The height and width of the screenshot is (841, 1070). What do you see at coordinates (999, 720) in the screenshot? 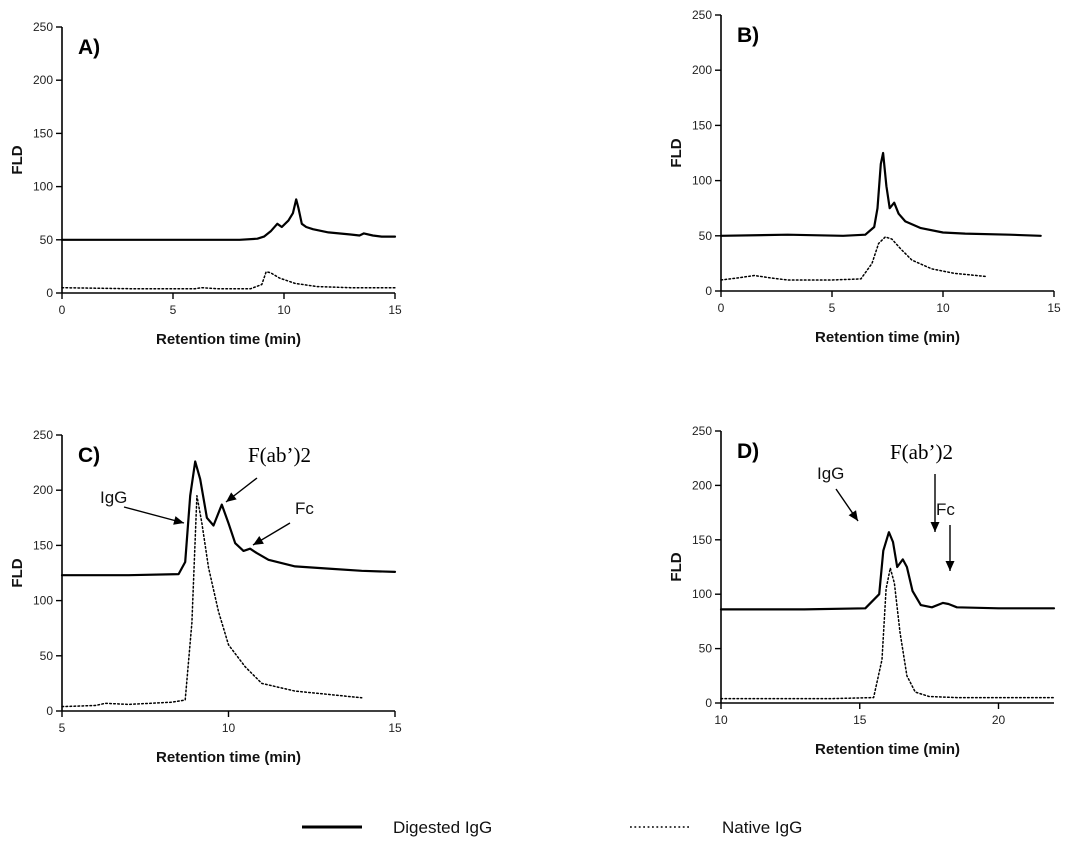
I see `x-tick-label: 20` at bounding box center [999, 720].